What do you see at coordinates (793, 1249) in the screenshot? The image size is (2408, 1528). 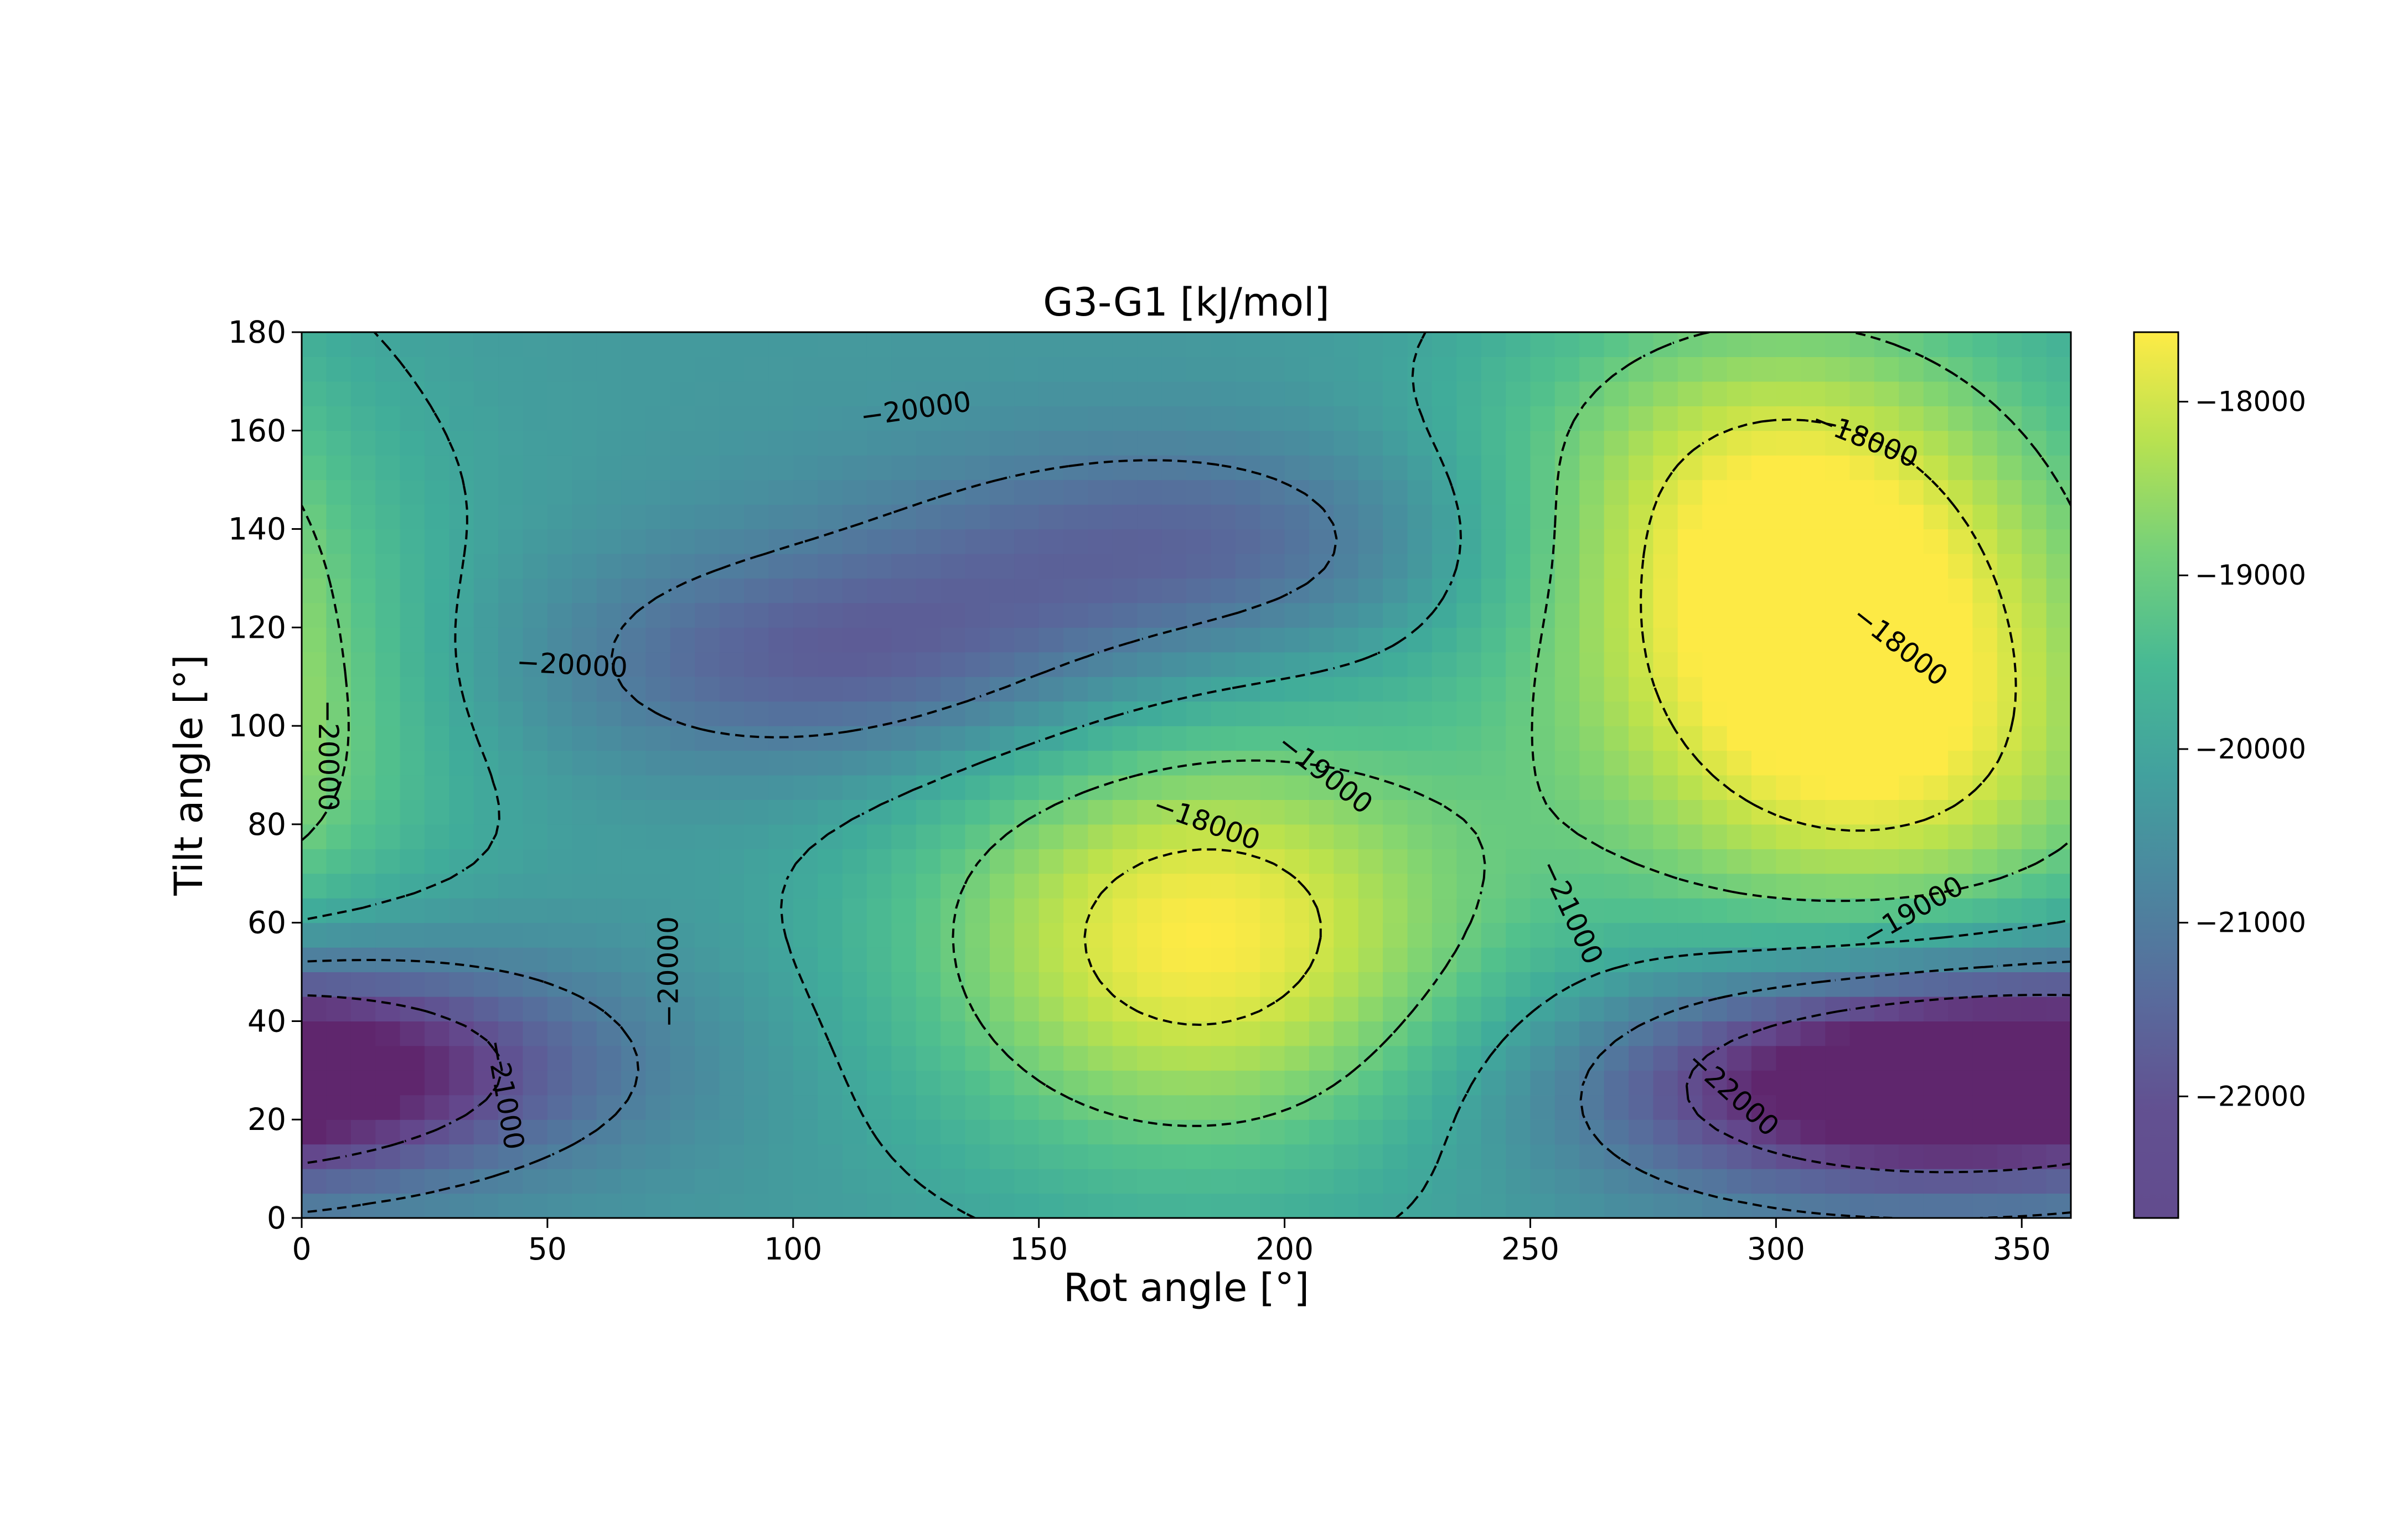 I see `x-tick-label: 100` at bounding box center [793, 1249].